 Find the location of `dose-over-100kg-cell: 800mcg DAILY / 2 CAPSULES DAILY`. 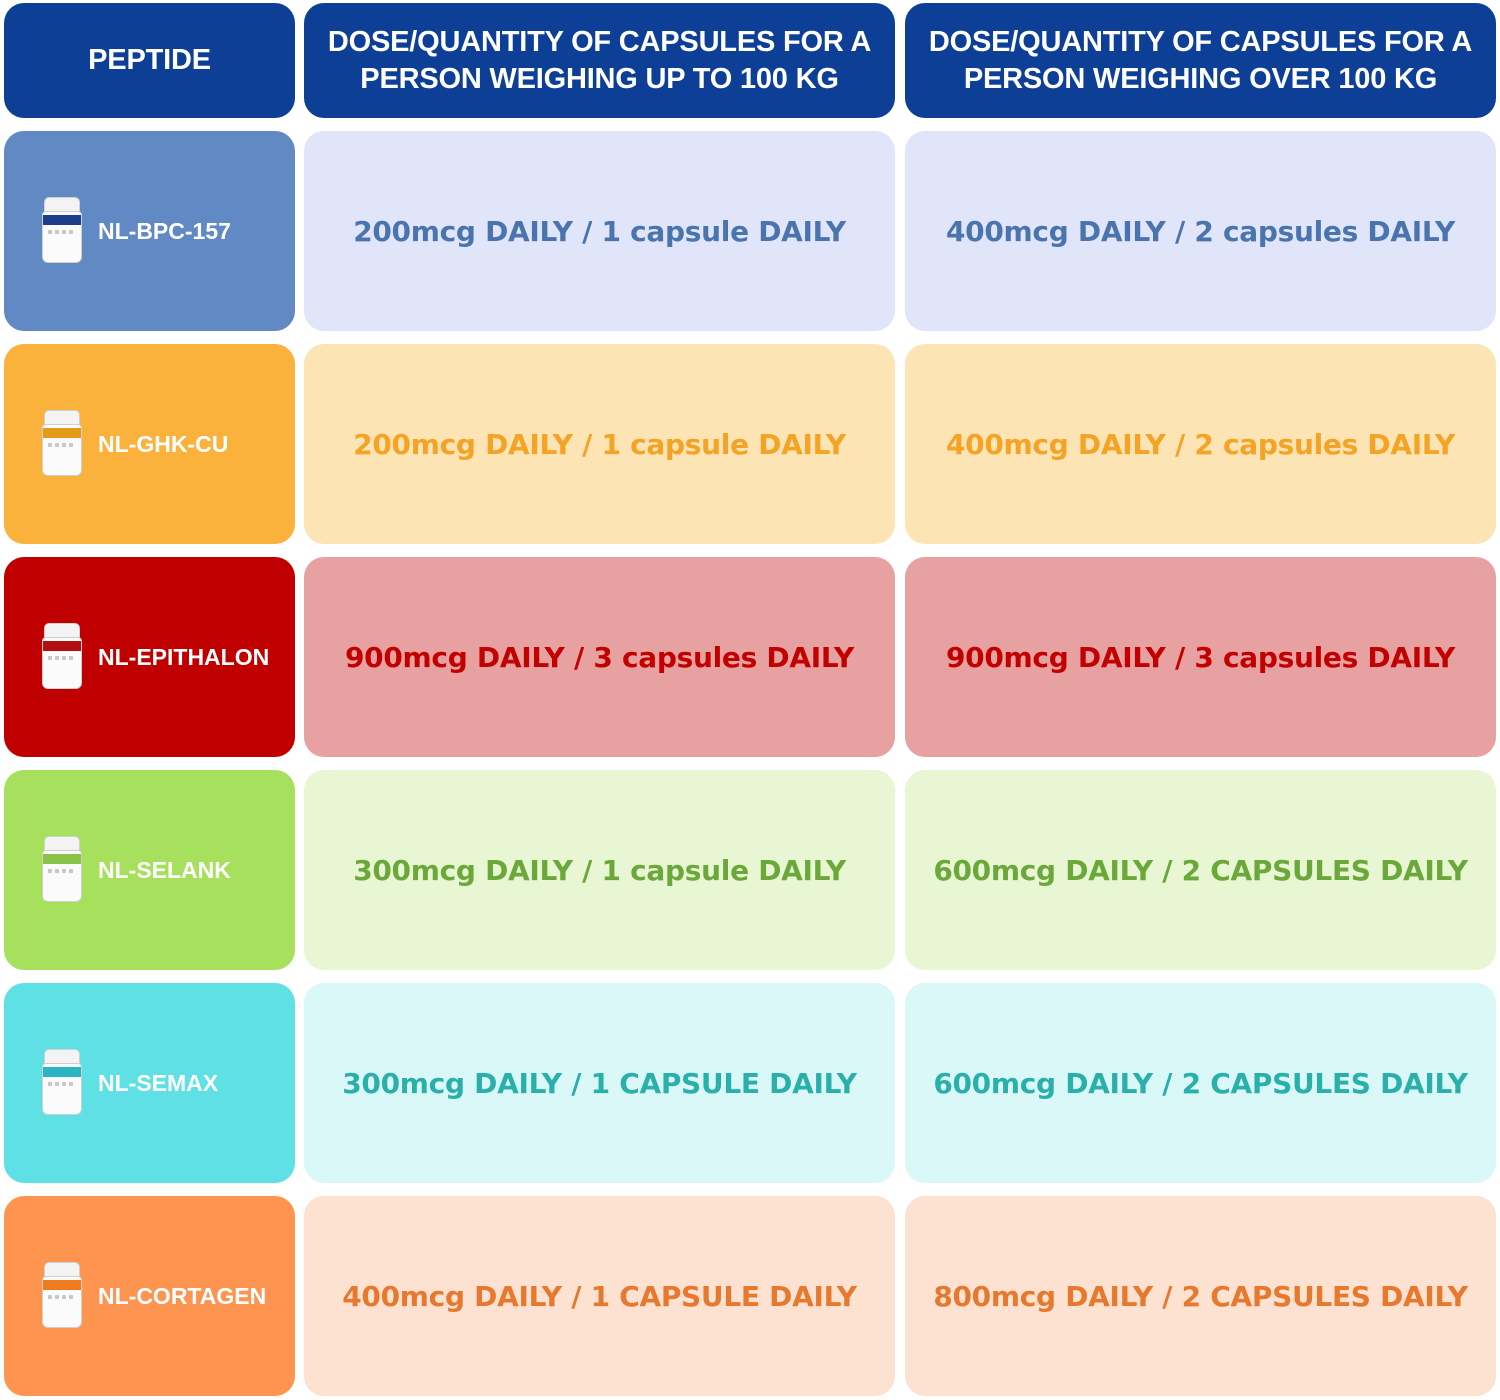

dose-over-100kg-cell: 800mcg DAILY / 2 CAPSULES DAILY is located at coordinates (1200, 1296).